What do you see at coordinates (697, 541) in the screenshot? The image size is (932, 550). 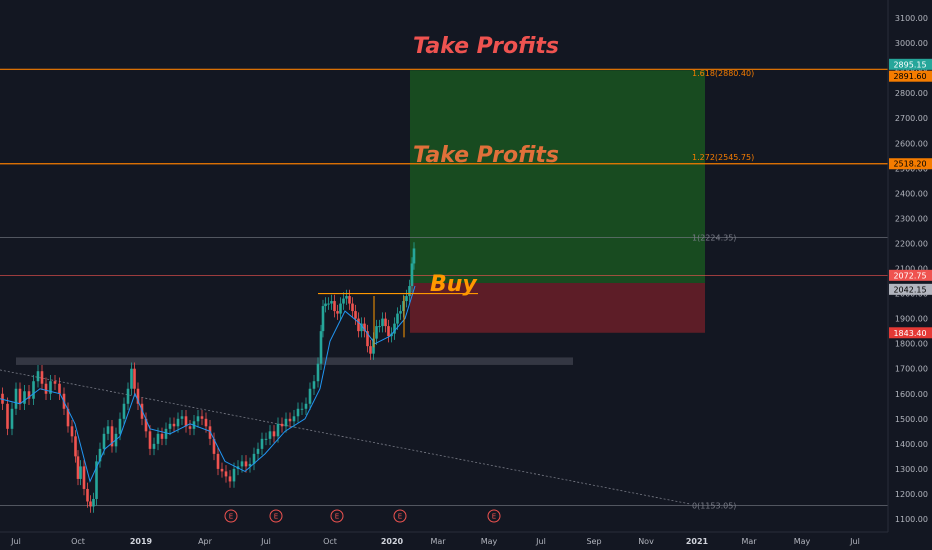 I see `x-tick-12: 2021` at bounding box center [697, 541].